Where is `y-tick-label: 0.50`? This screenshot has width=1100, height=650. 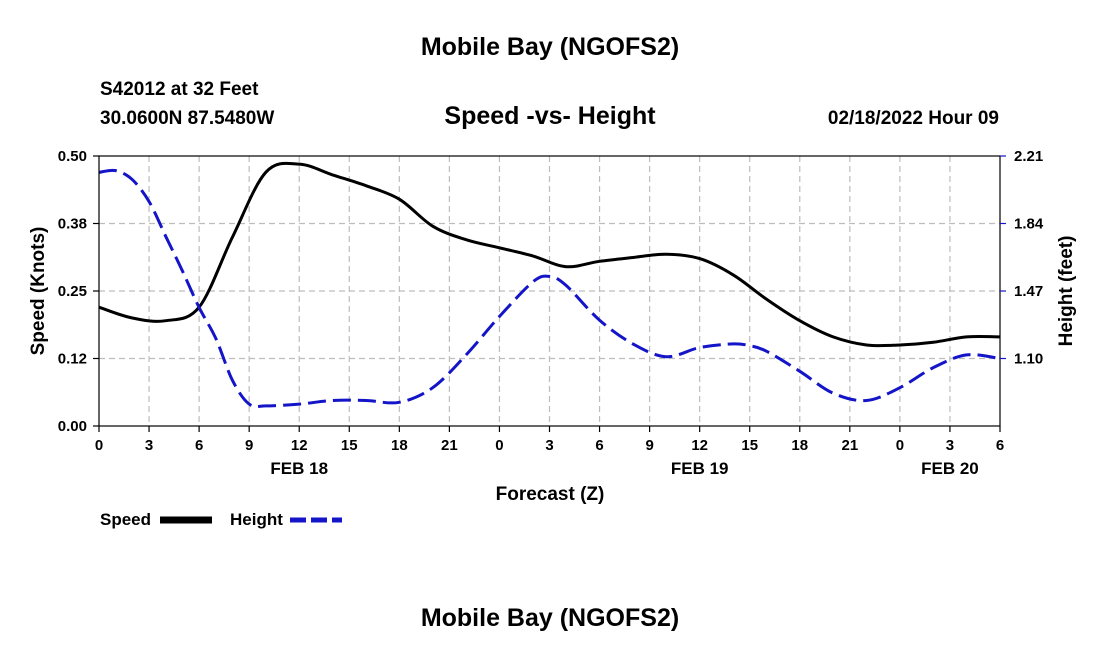 y-tick-label: 0.50 is located at coordinates (72, 156).